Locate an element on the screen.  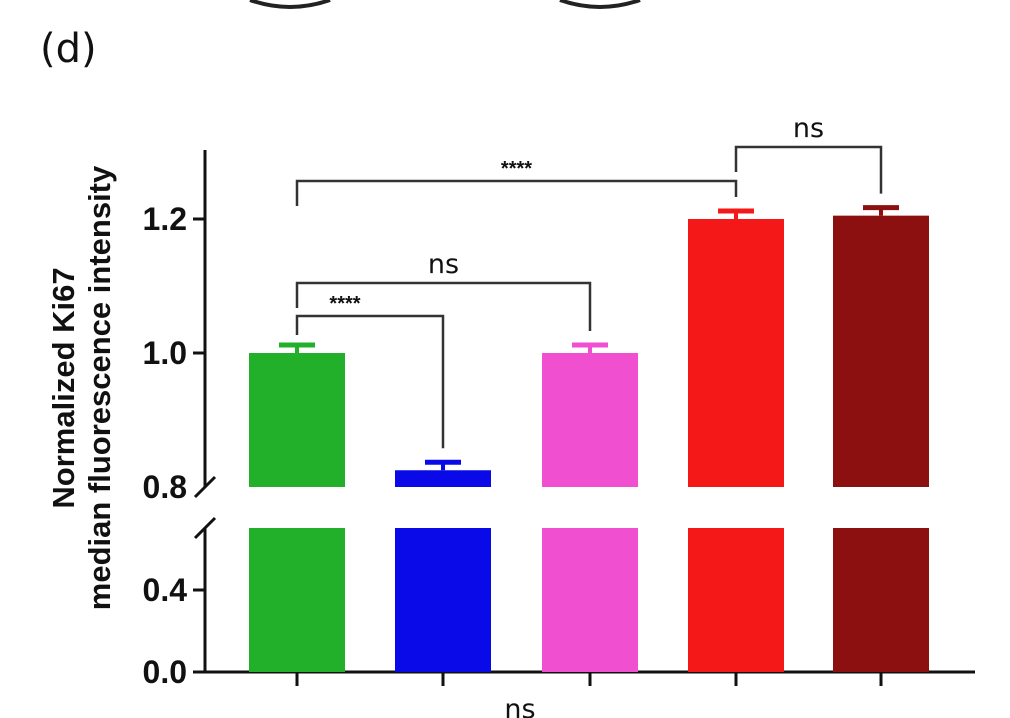
y-tick-label: 0.8 is located at coordinates (165, 487).